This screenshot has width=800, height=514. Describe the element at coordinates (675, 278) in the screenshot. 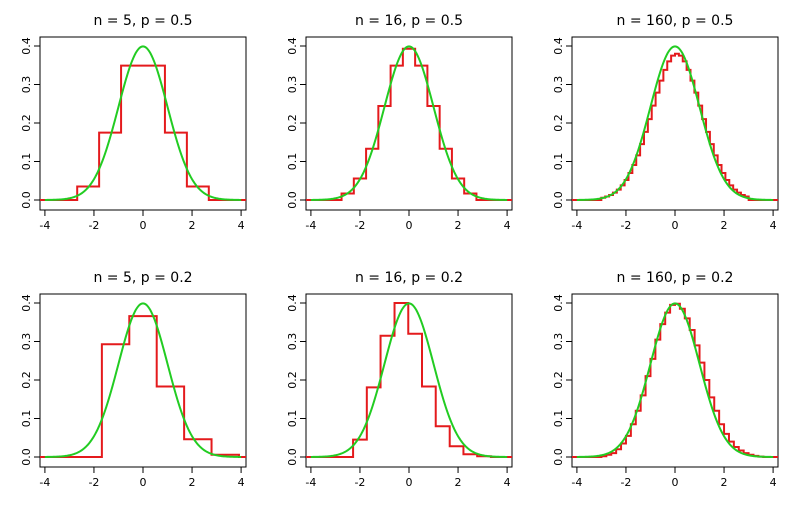

I see `panel-title: n = 160, p = 0.2` at that location.